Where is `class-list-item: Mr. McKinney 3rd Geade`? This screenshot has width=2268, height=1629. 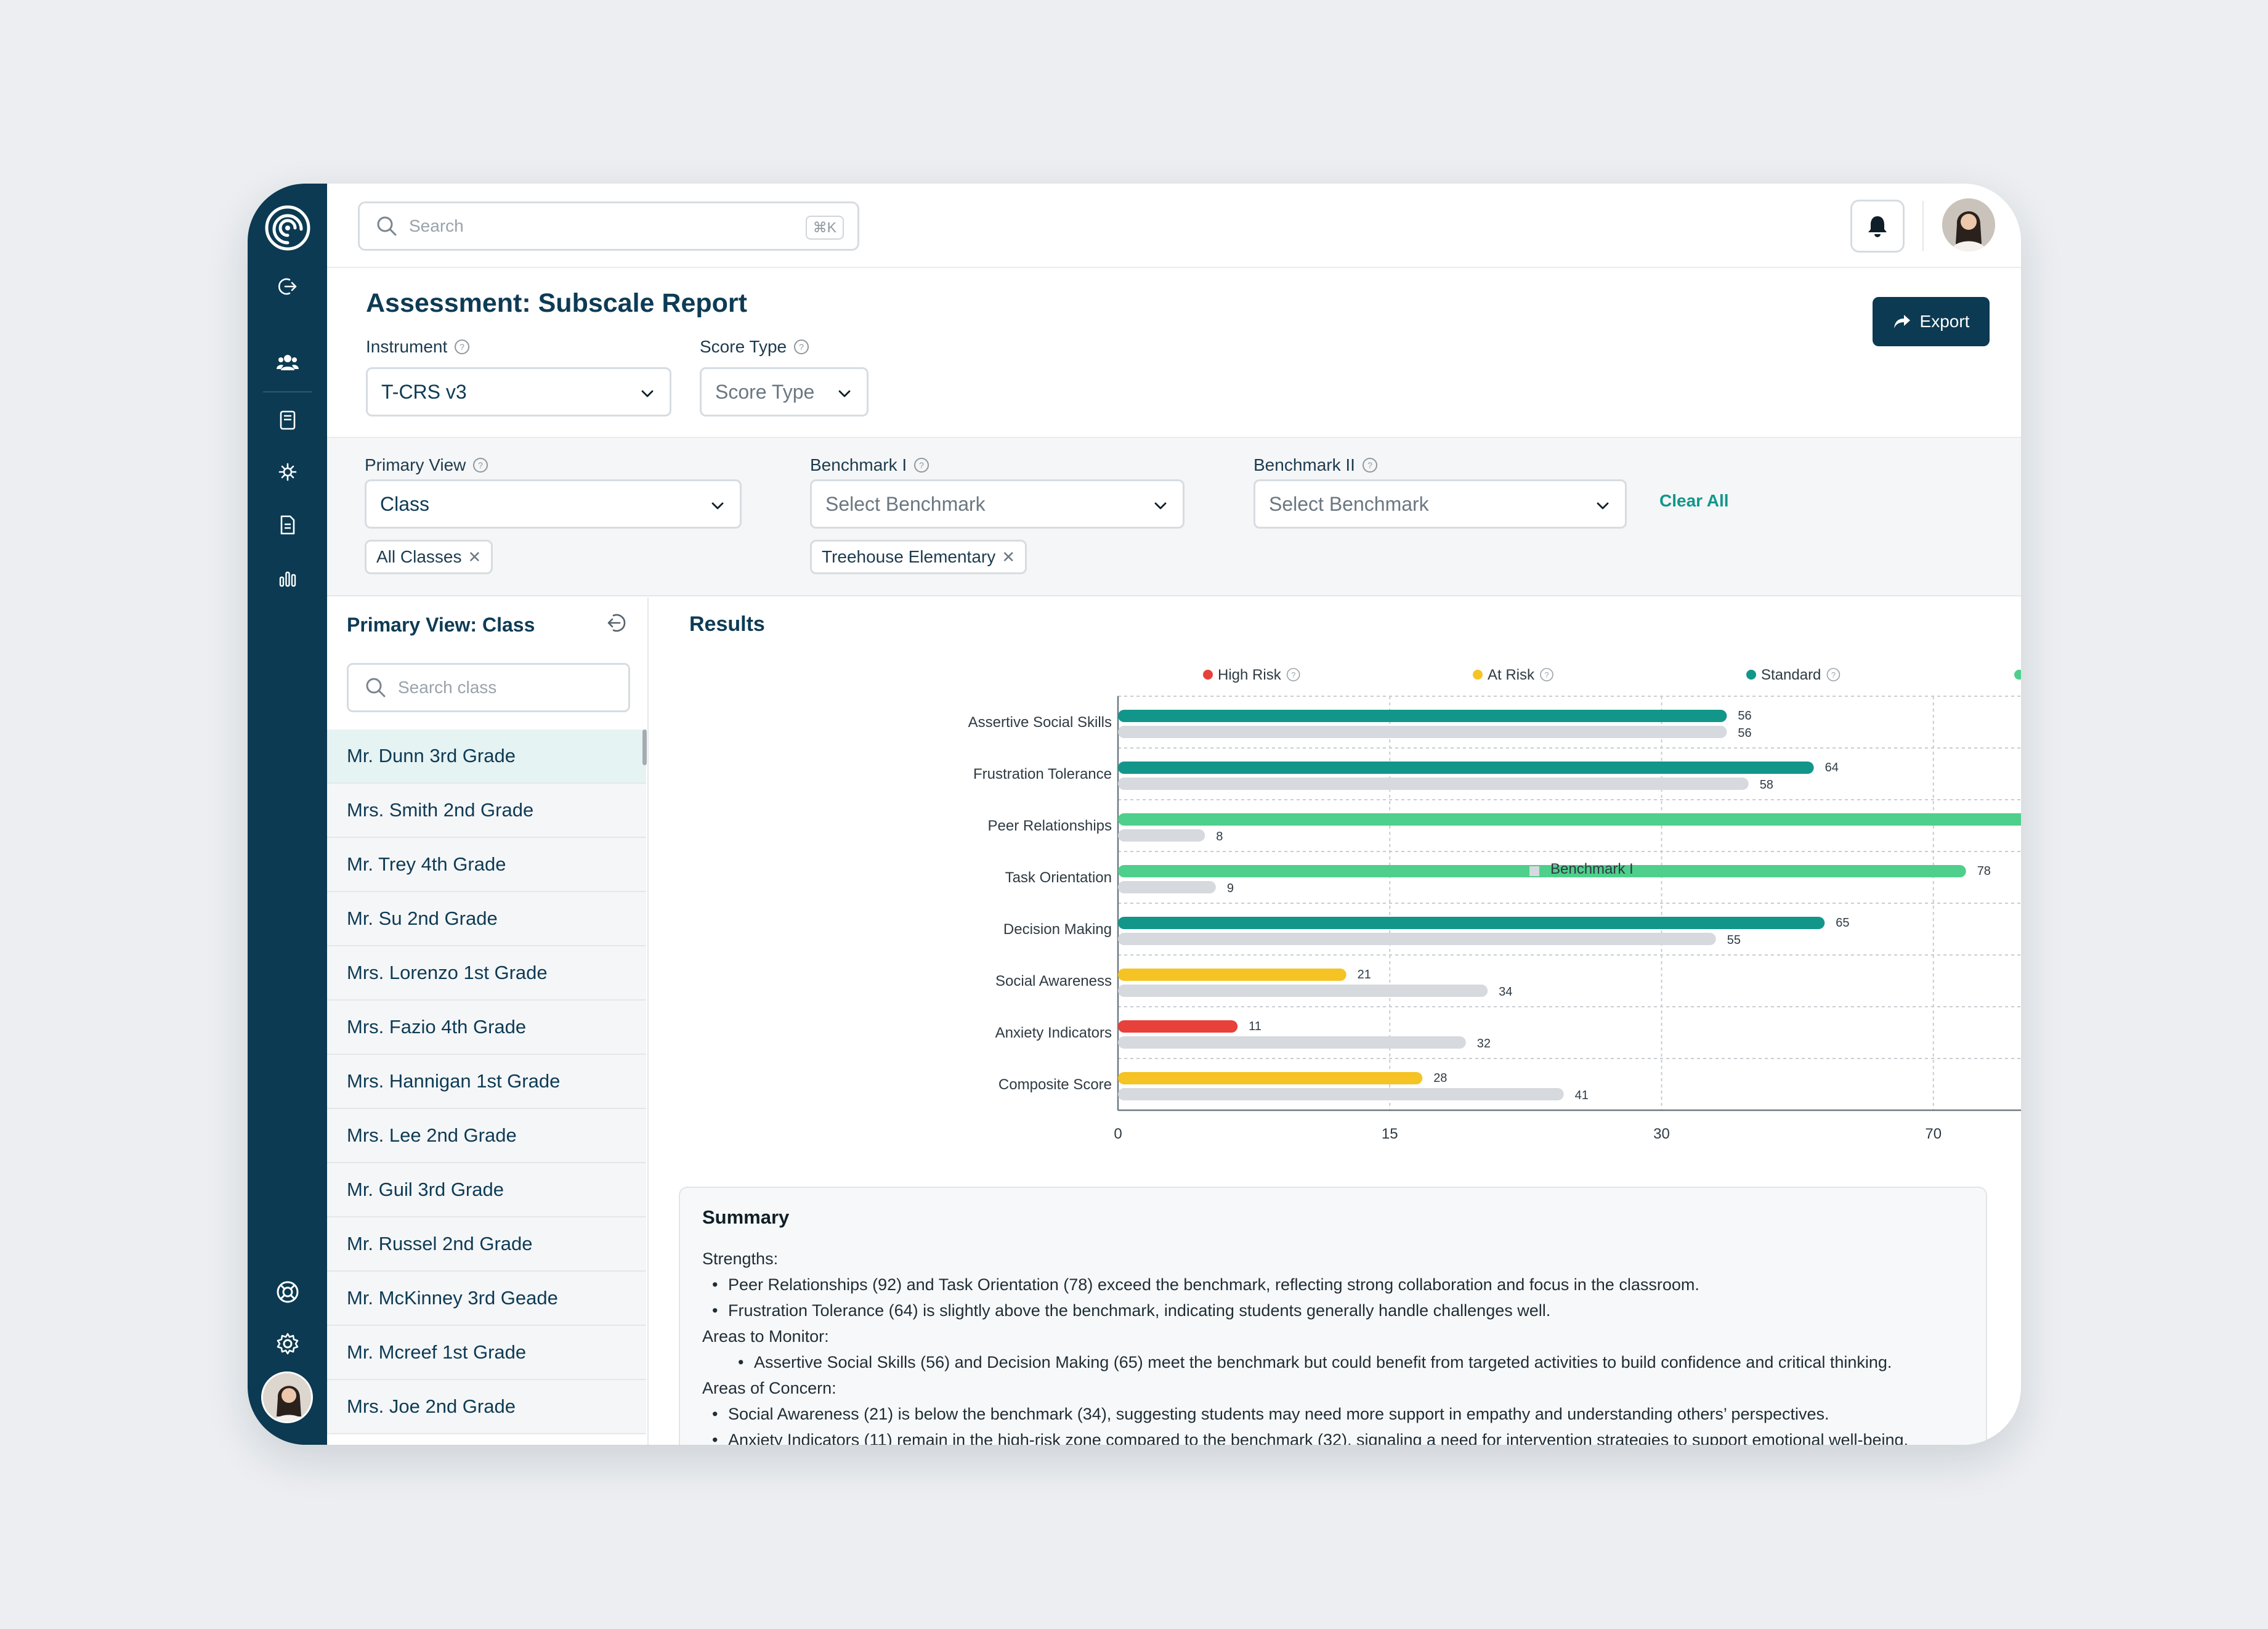 class-list-item: Mr. McKinney 3rd Geade is located at coordinates (487, 1299).